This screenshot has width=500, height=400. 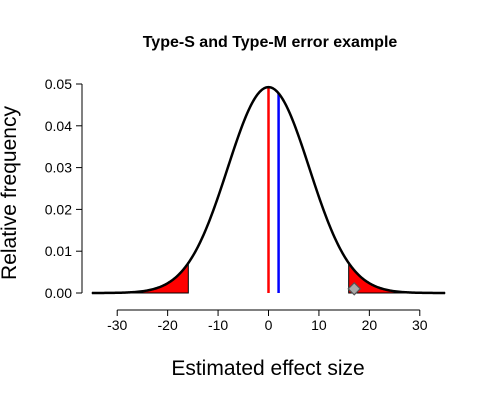 What do you see at coordinates (10, 193) in the screenshot?
I see `y-axis-label: Relative frequency` at bounding box center [10, 193].